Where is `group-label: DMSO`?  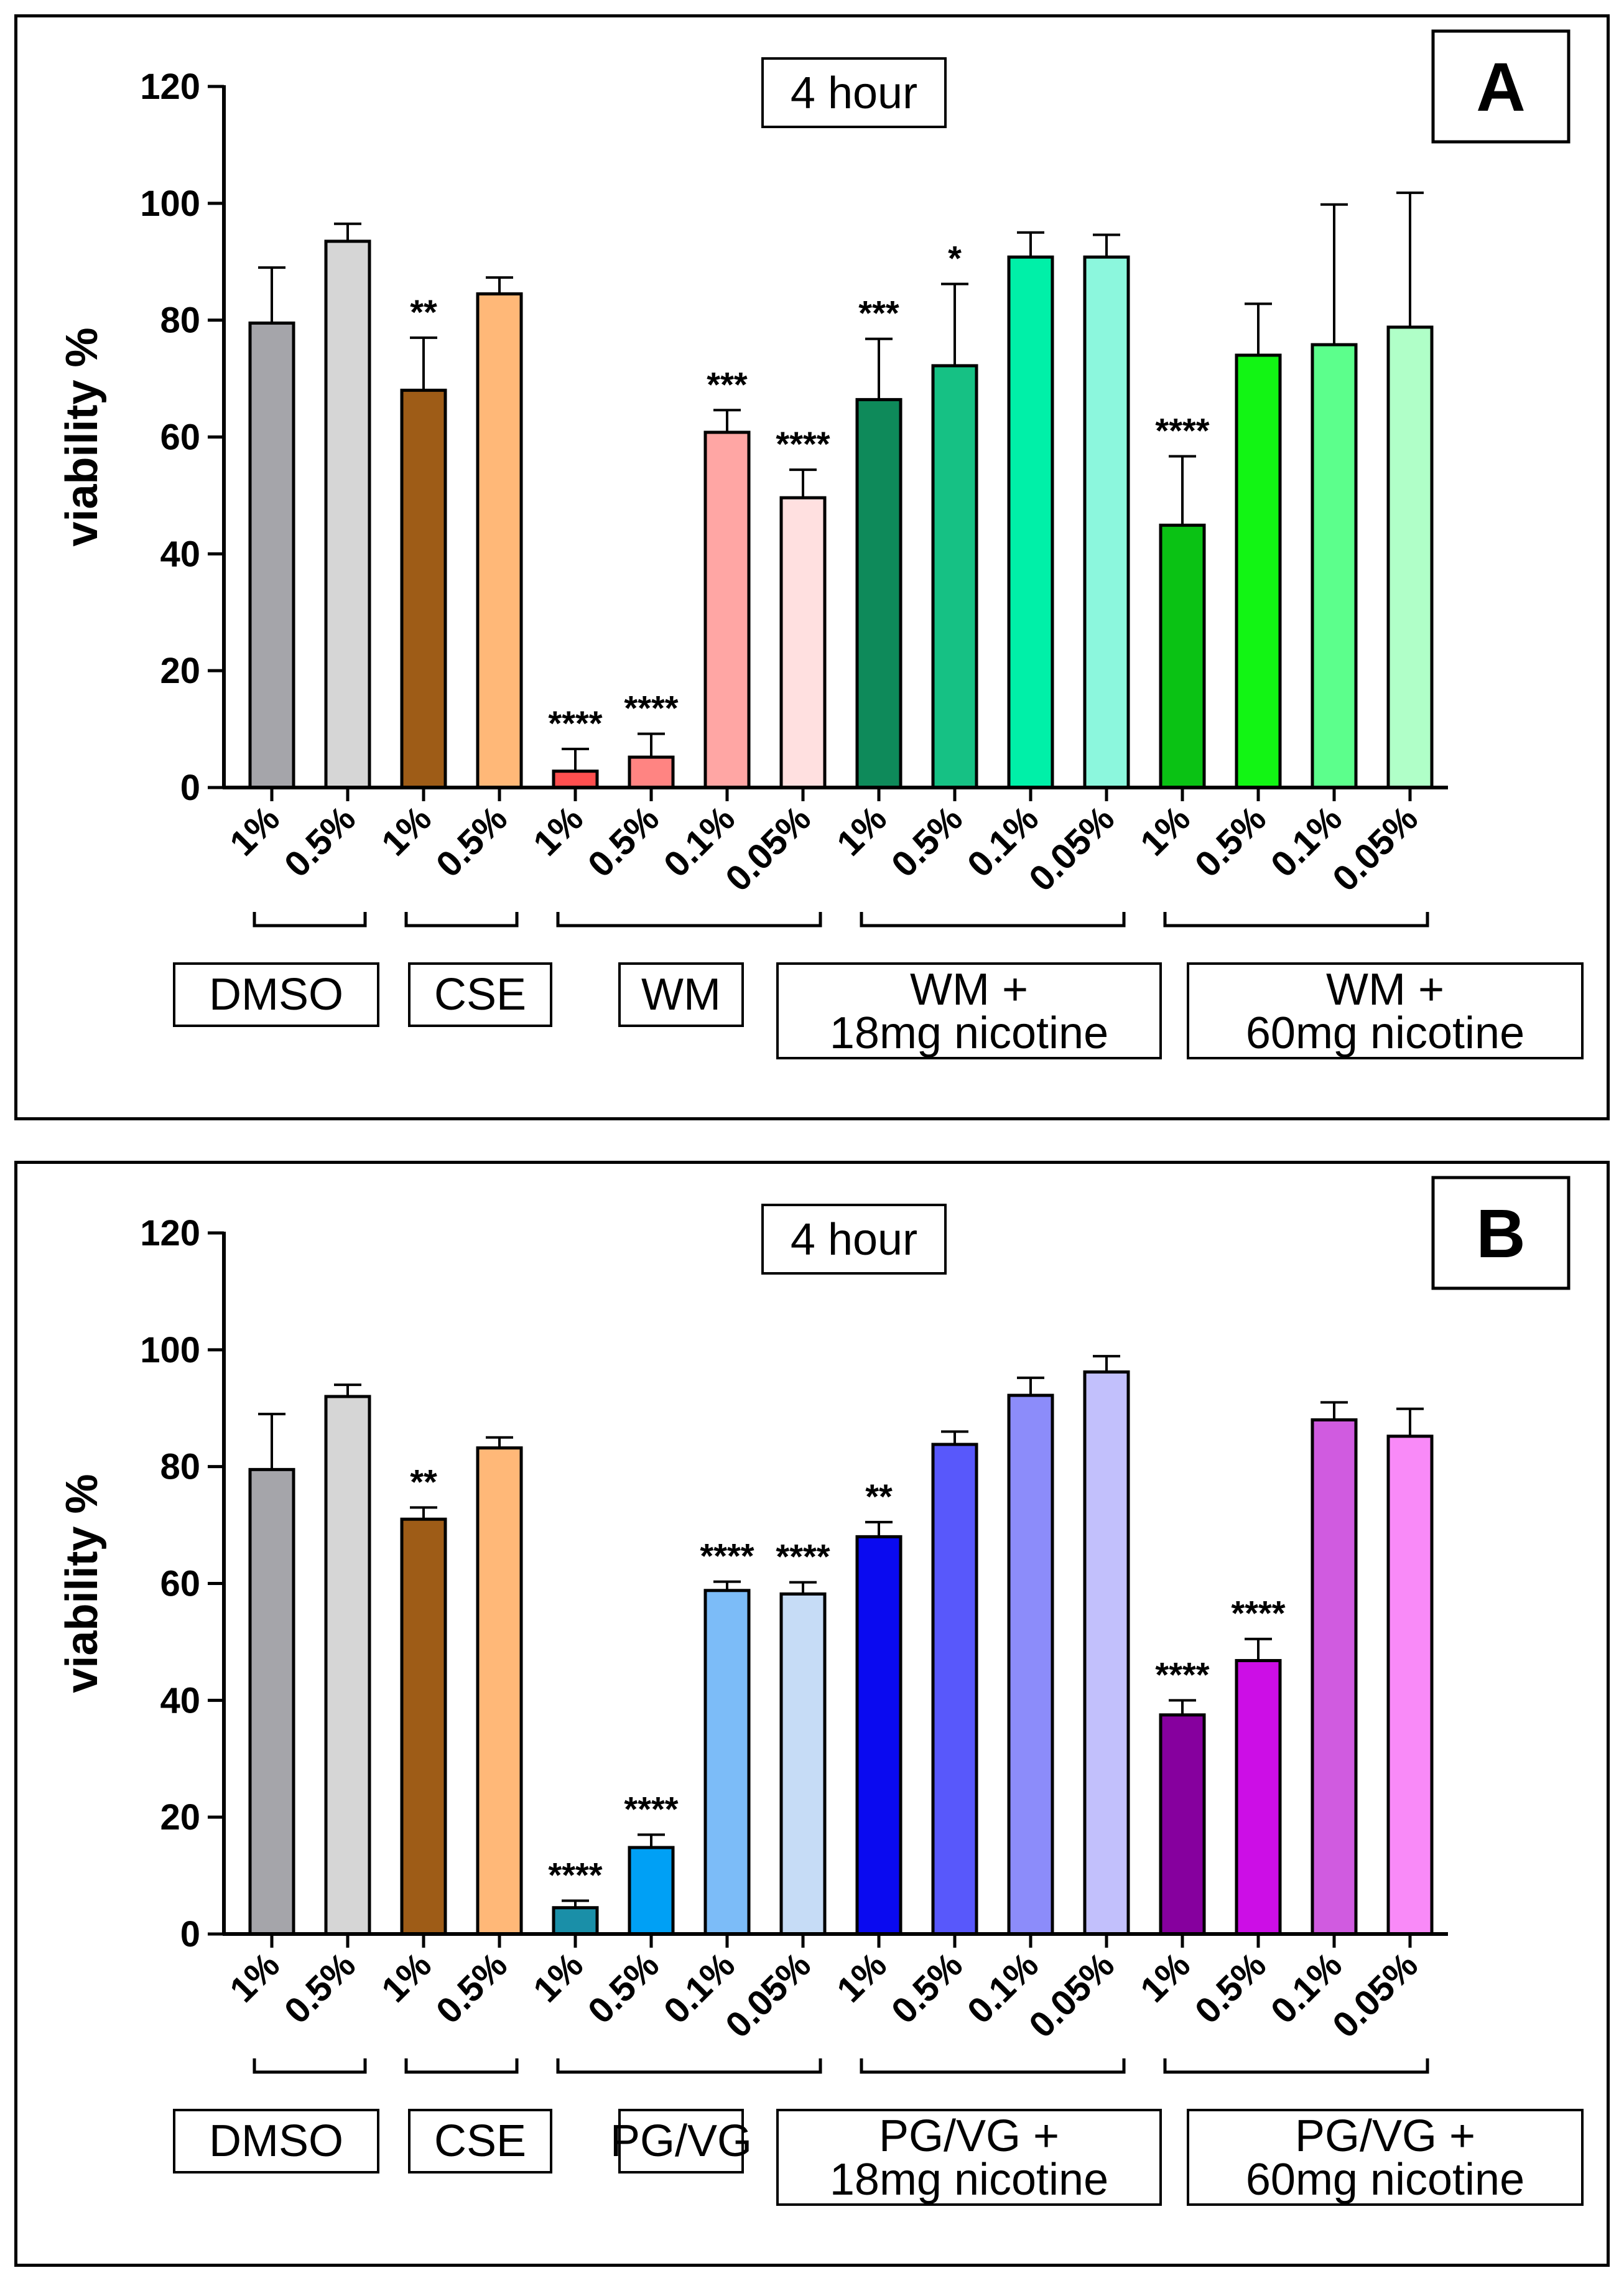
group-label: DMSO is located at coordinates (276, 995).